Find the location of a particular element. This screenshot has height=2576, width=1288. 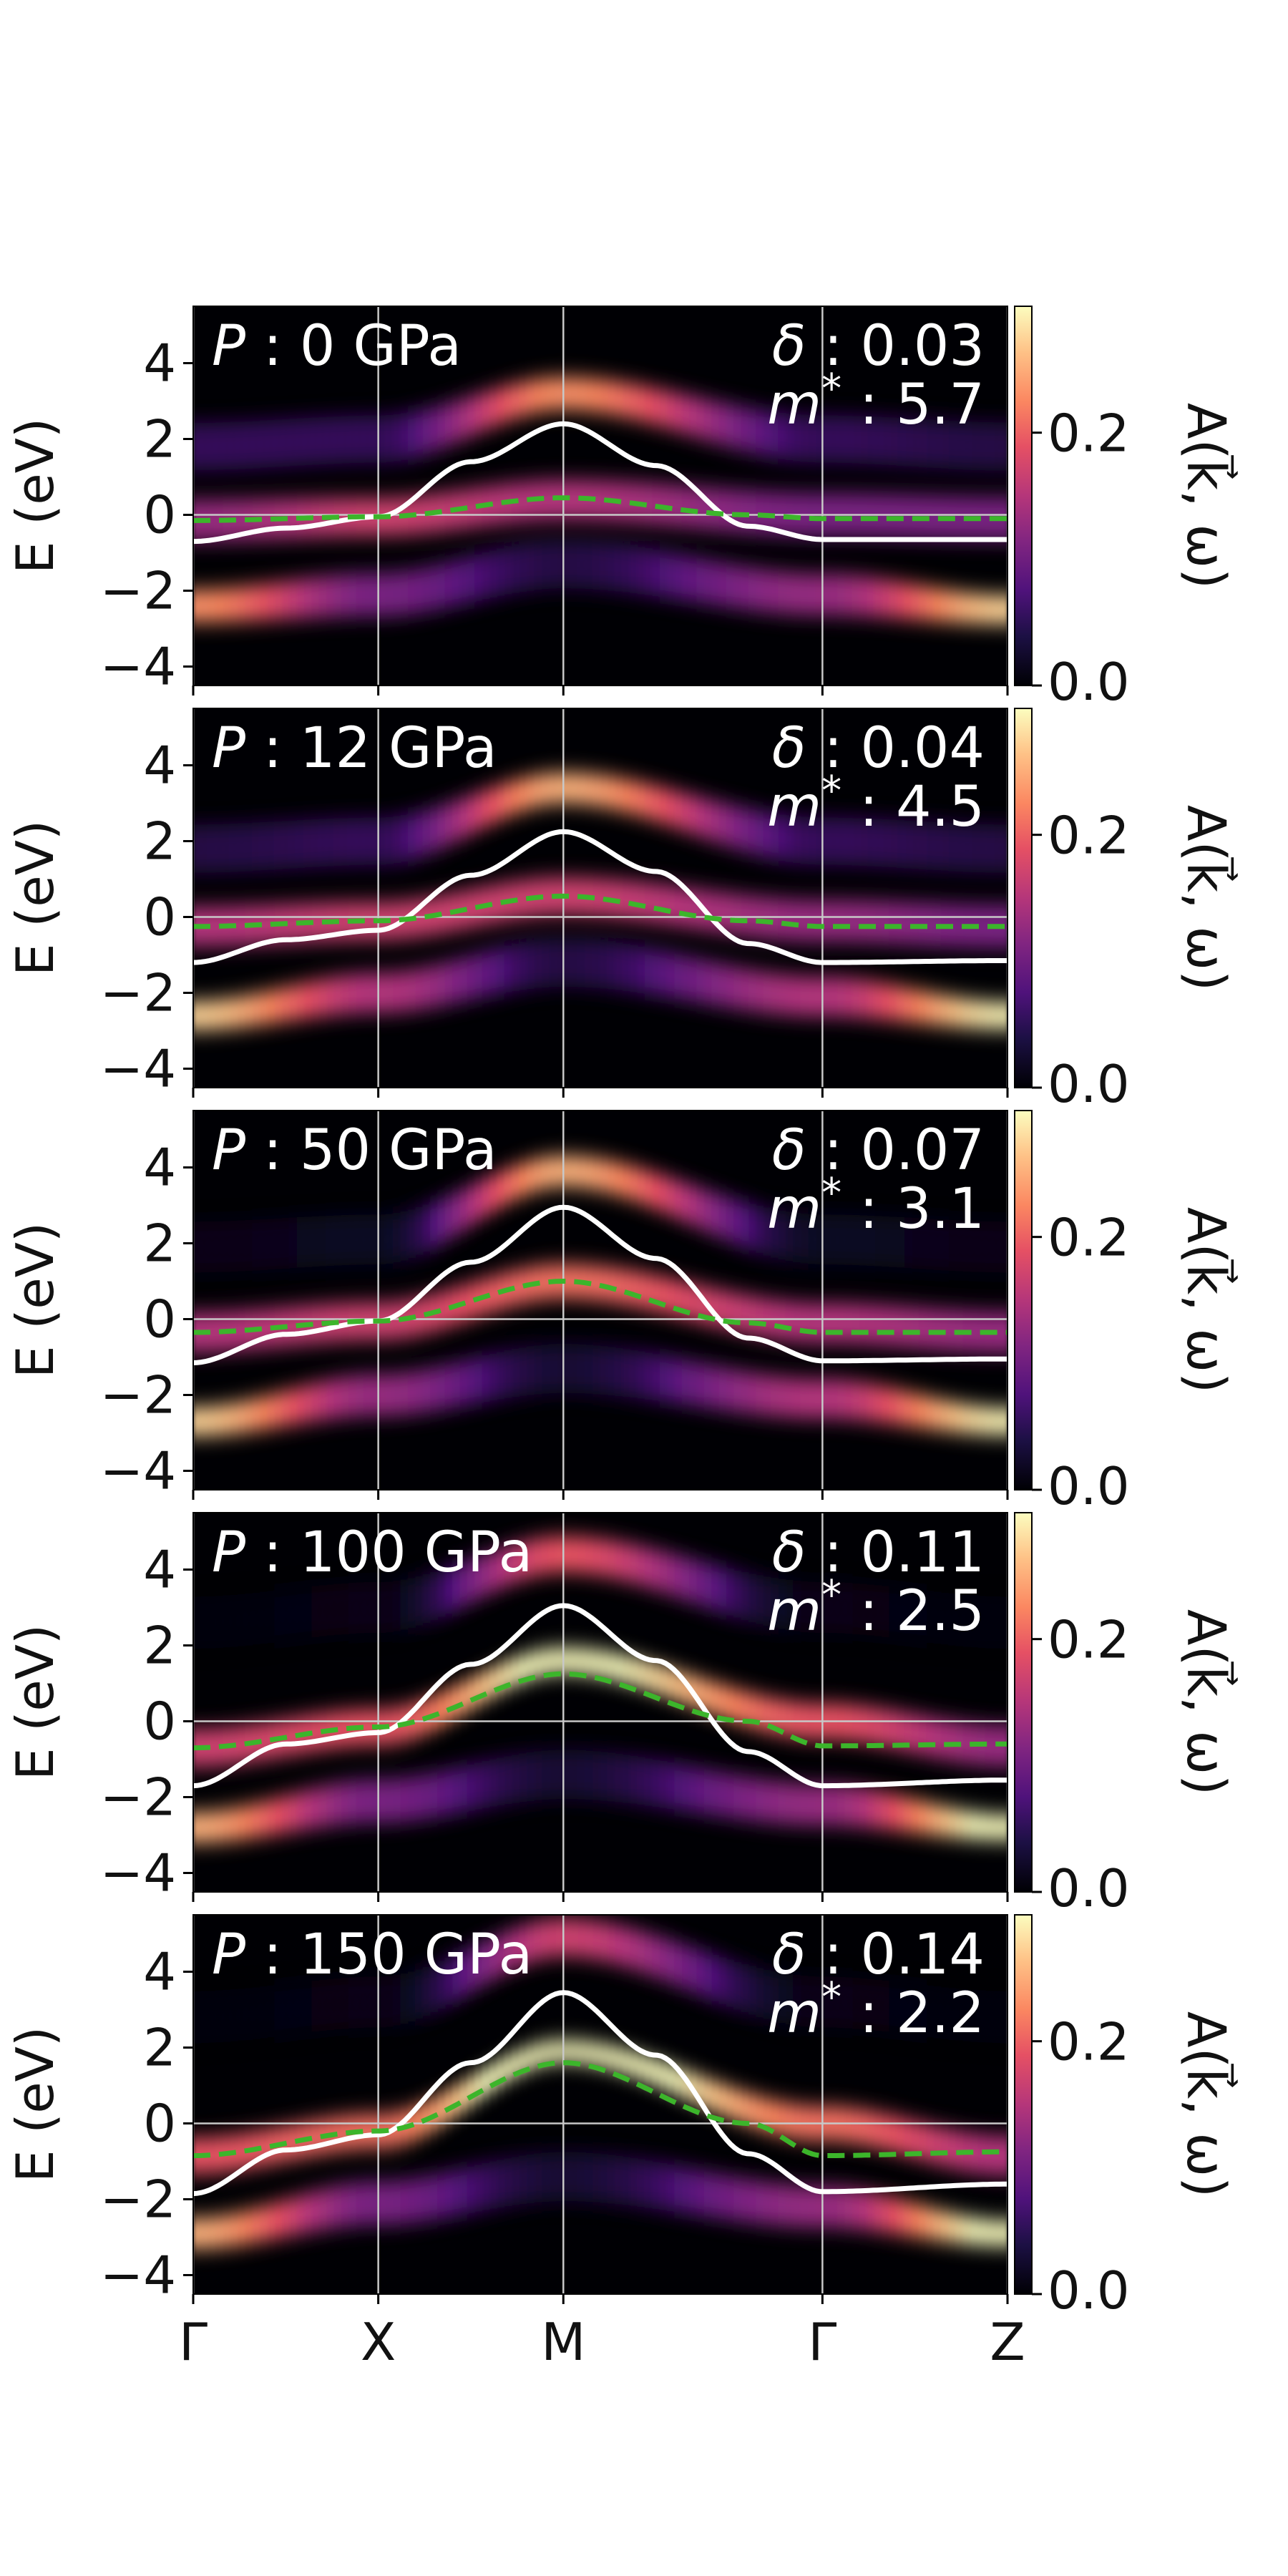

colorbar-tick-label: 0.2 is located at coordinates (1089, 2042).